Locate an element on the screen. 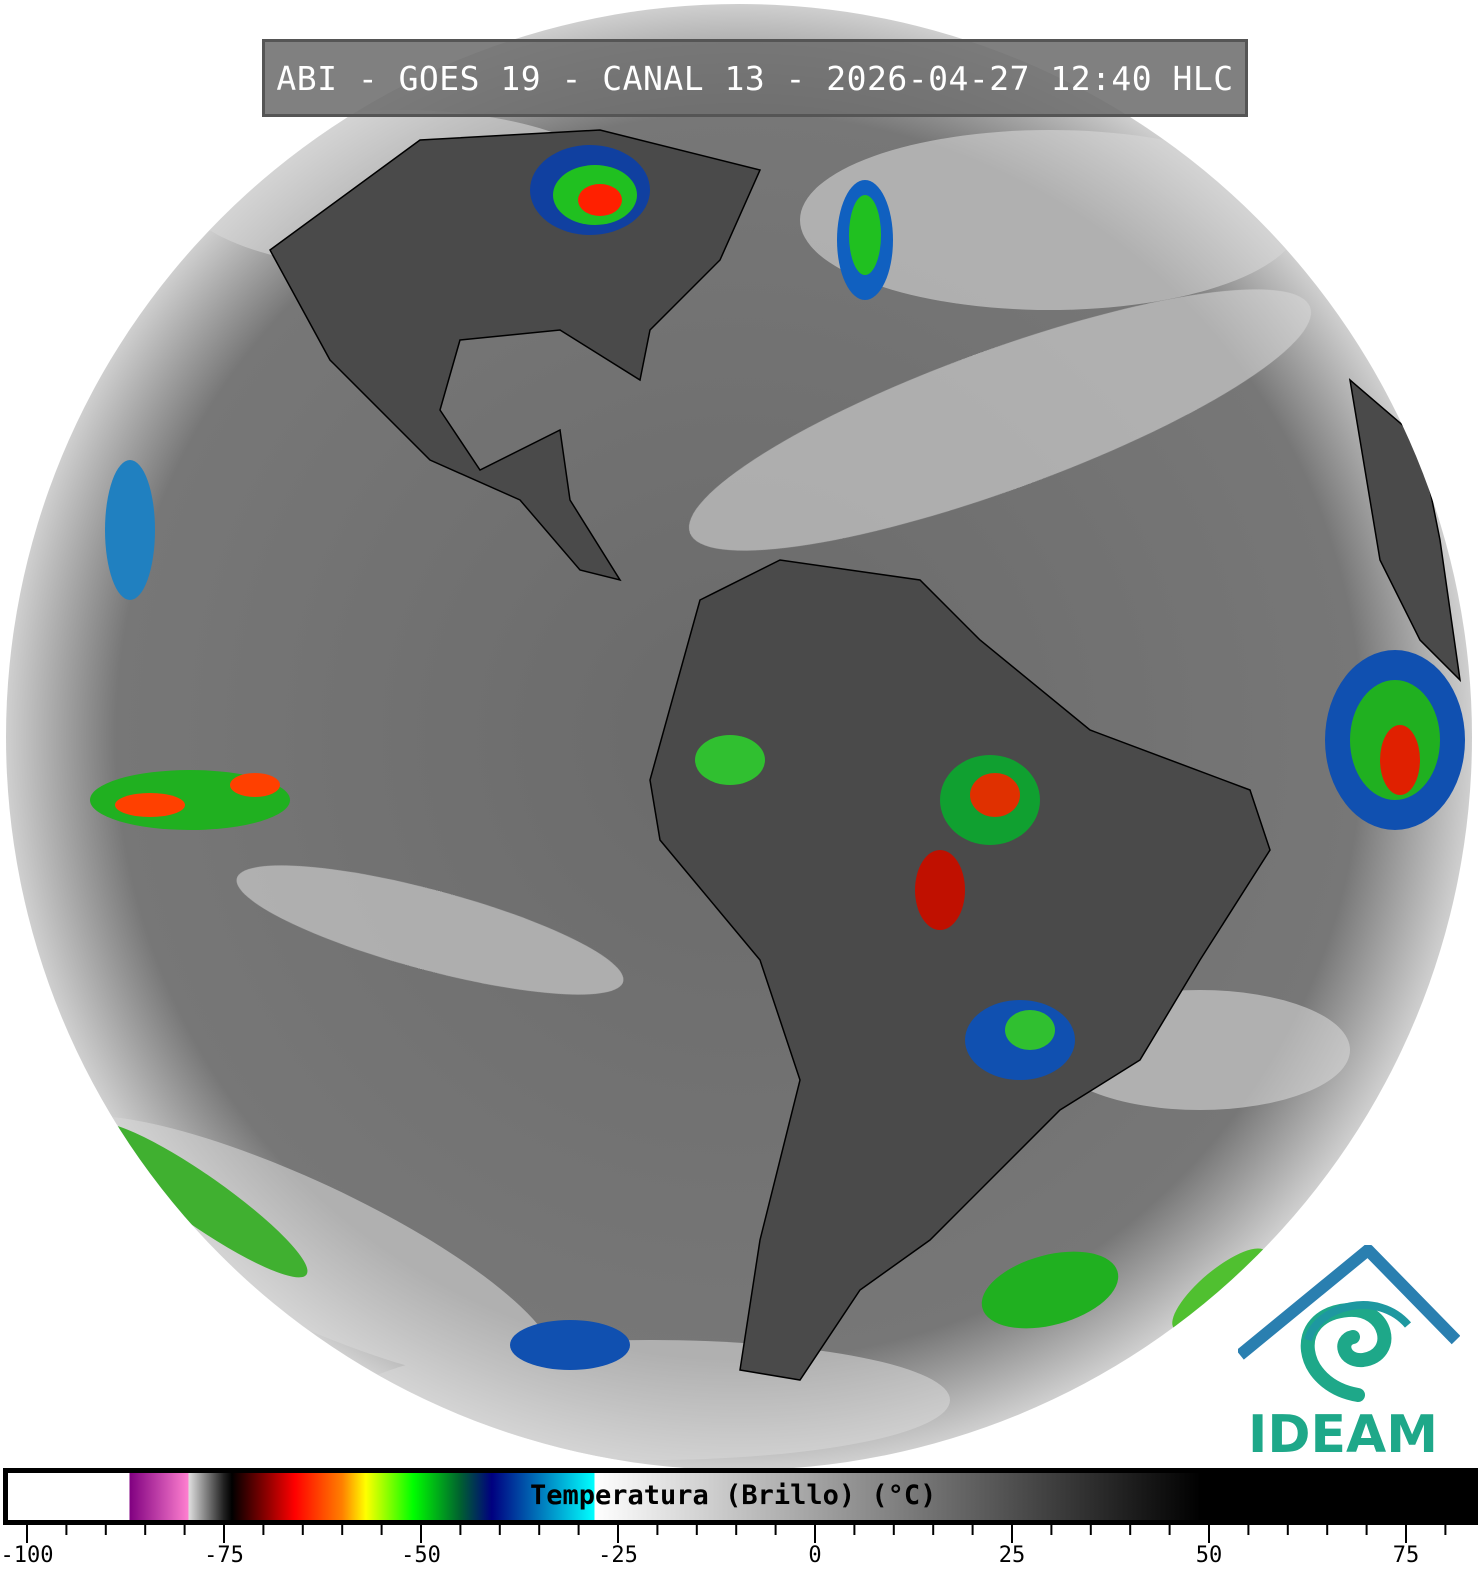 Image resolution: width=1481 pixels, height=1577 pixels. colorbar-tick-label: -50 is located at coordinates (421, 1555).